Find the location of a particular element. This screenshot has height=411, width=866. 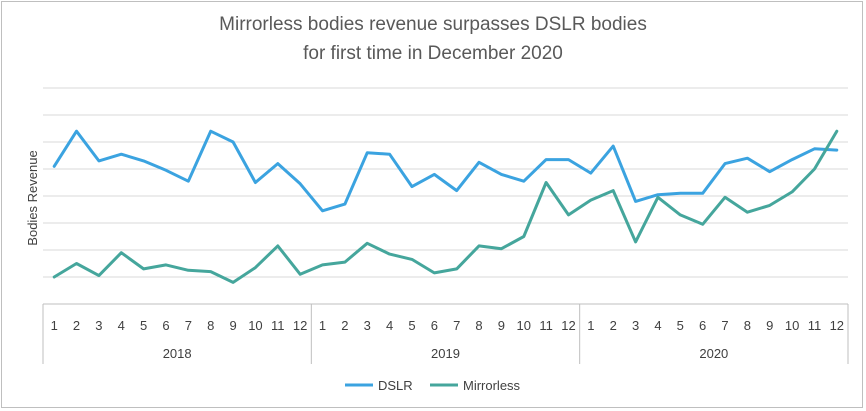

x-year-label: 2018 is located at coordinates (177, 353).